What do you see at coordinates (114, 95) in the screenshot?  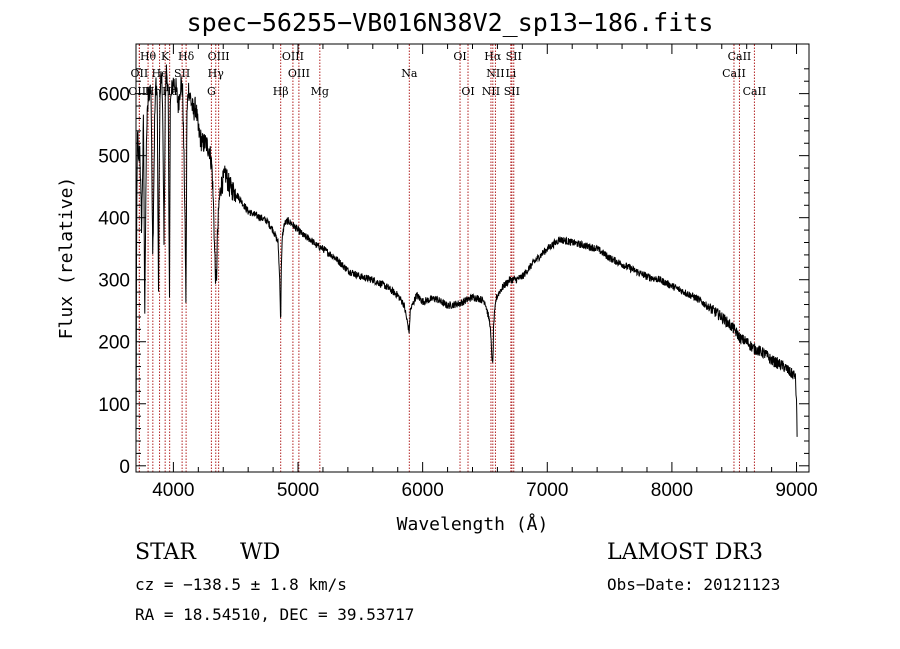 I see `y-tick-label: 600` at bounding box center [114, 95].